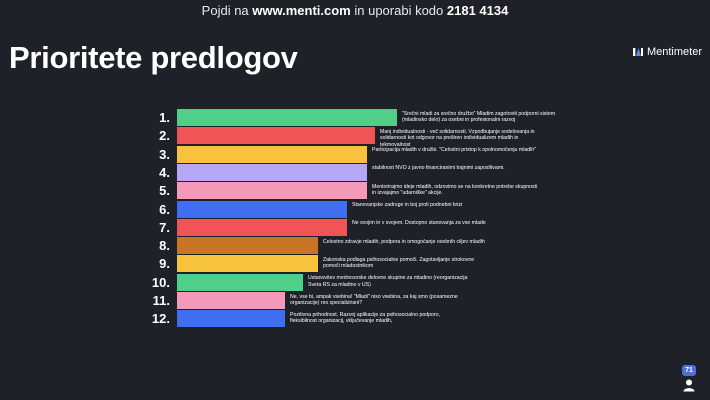 This screenshot has width=710, height=400. What do you see at coordinates (153, 57) in the screenshot?
I see `slide-title: Prioritete predlogov` at bounding box center [153, 57].